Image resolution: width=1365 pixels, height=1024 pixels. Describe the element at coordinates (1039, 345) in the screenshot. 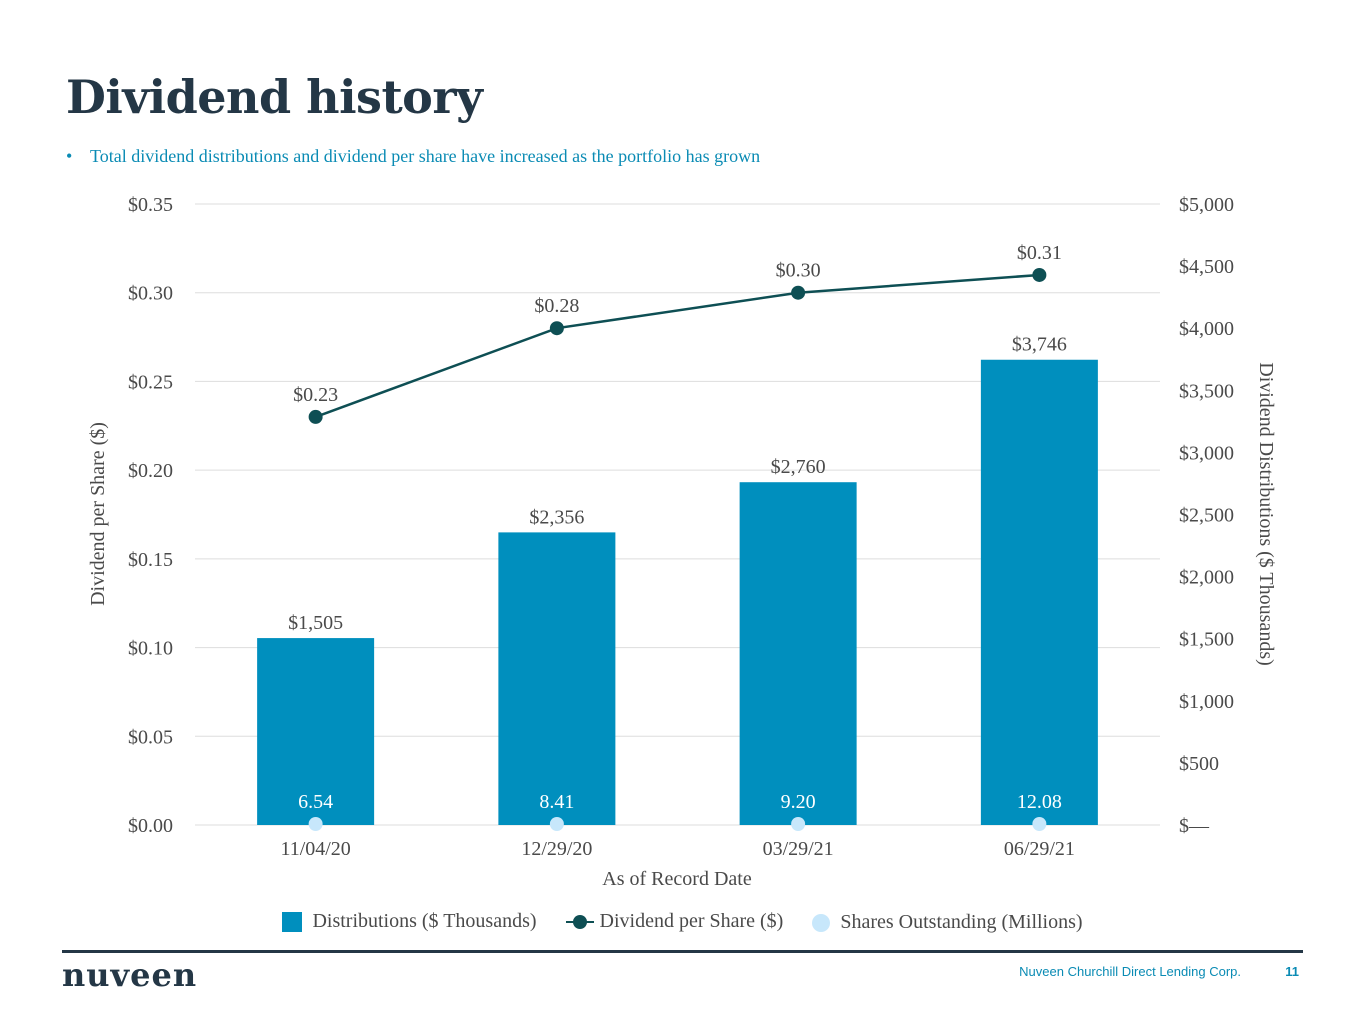

I see `bar-data-label: $3,746` at that location.